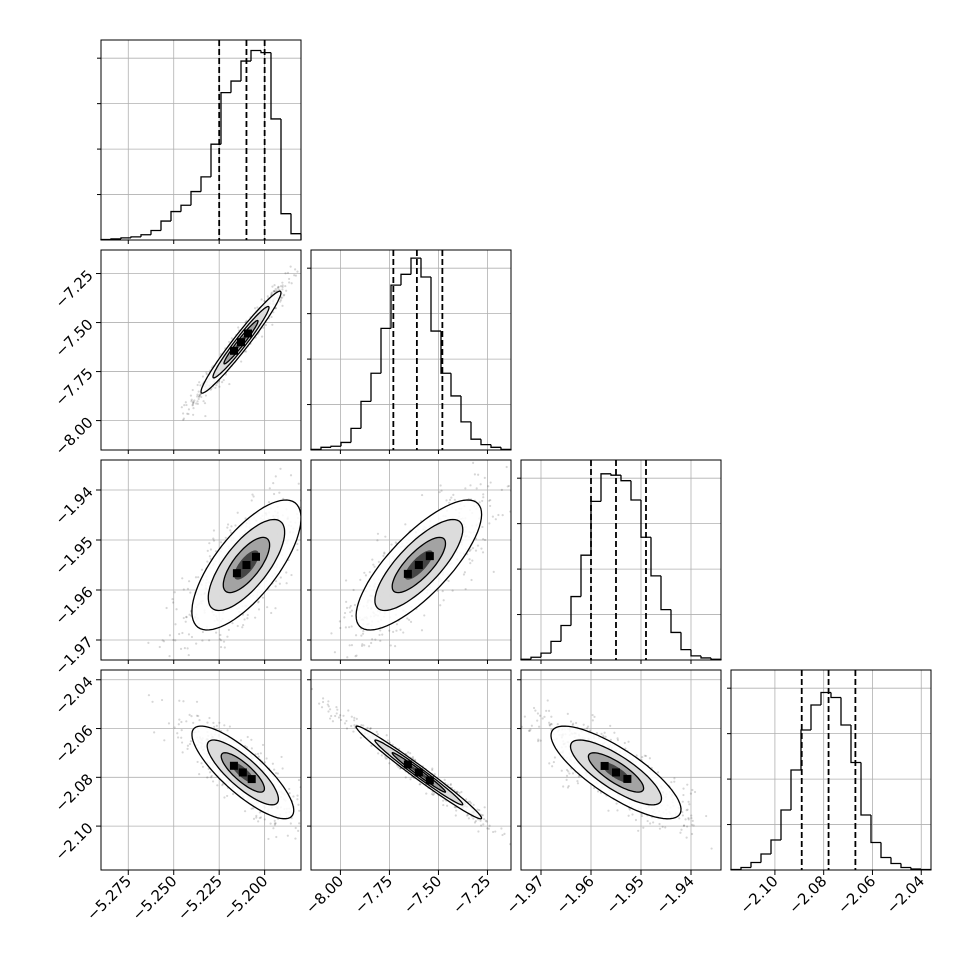  I want to click on density-peak, so click(246, 565).